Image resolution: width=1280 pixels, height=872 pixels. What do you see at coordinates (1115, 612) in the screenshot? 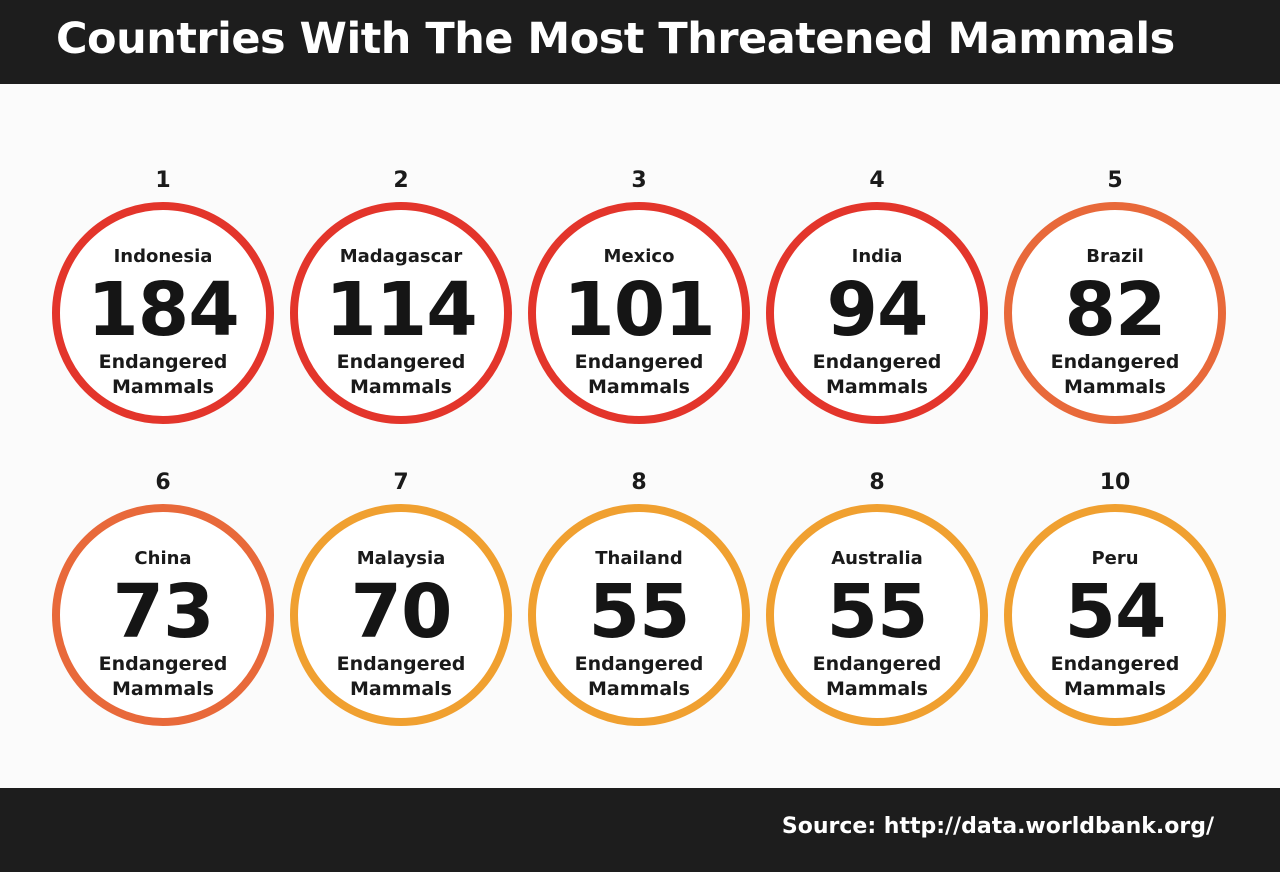
I see `mammal-count: 54` at bounding box center [1115, 612].